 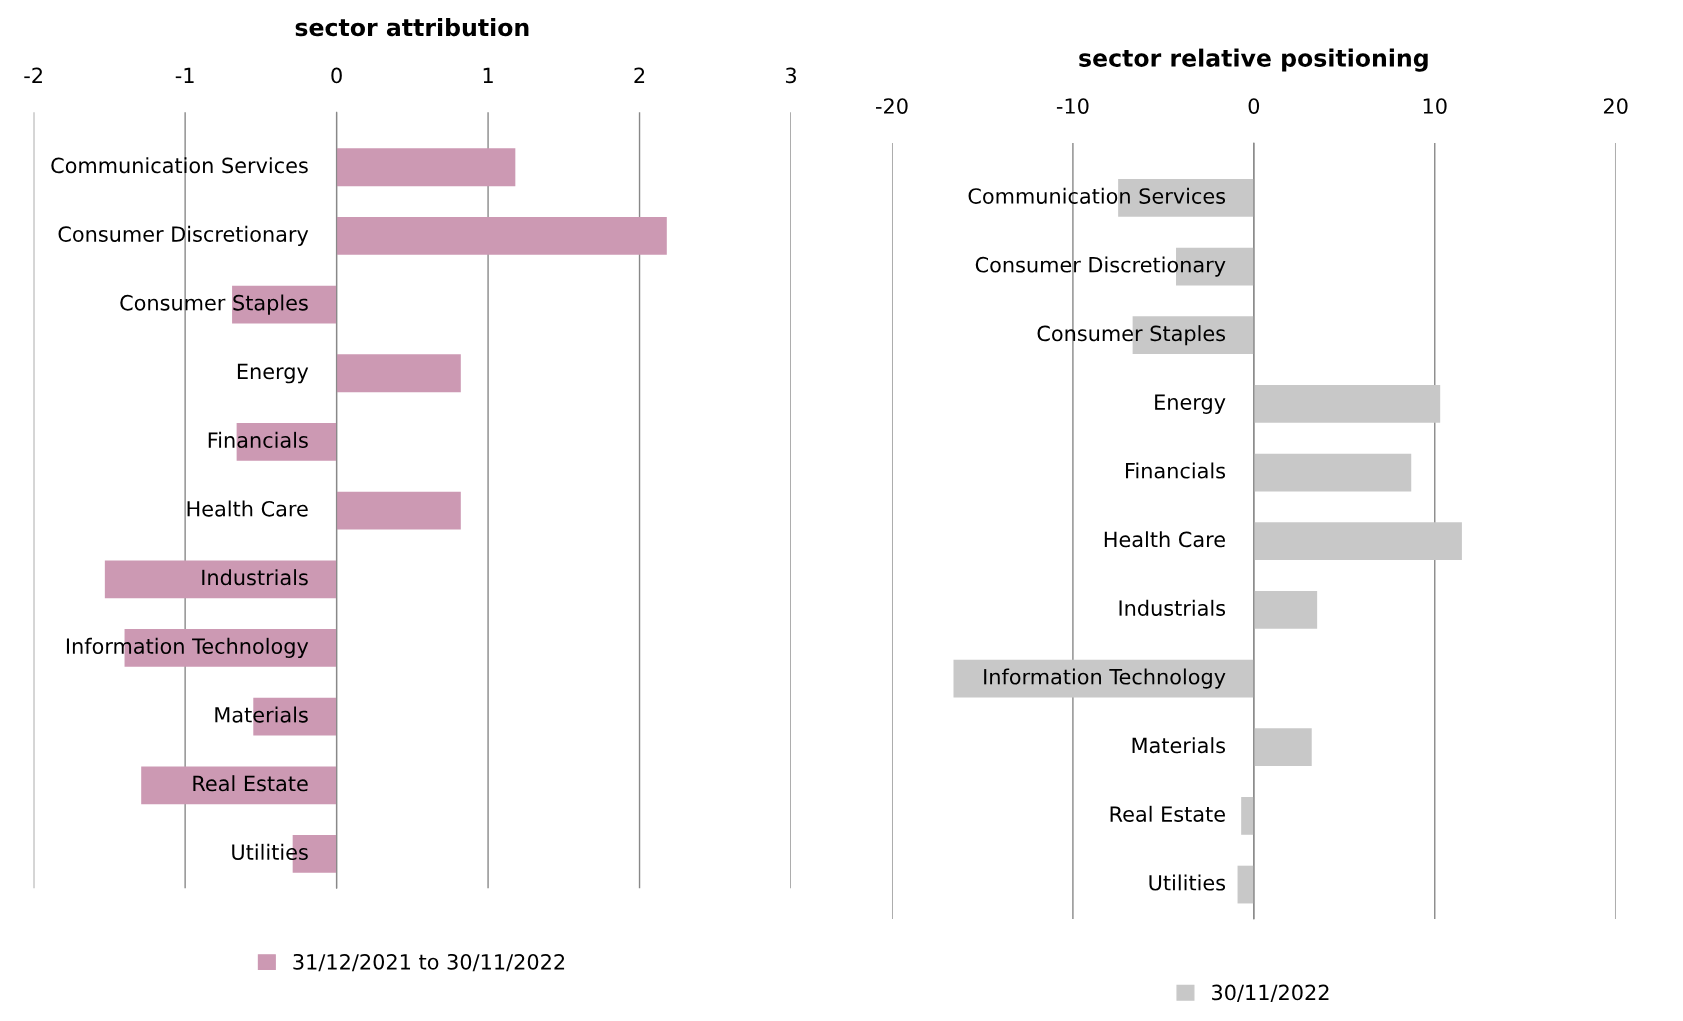 I want to click on x-tick-label: 1, so click(x=488, y=75).